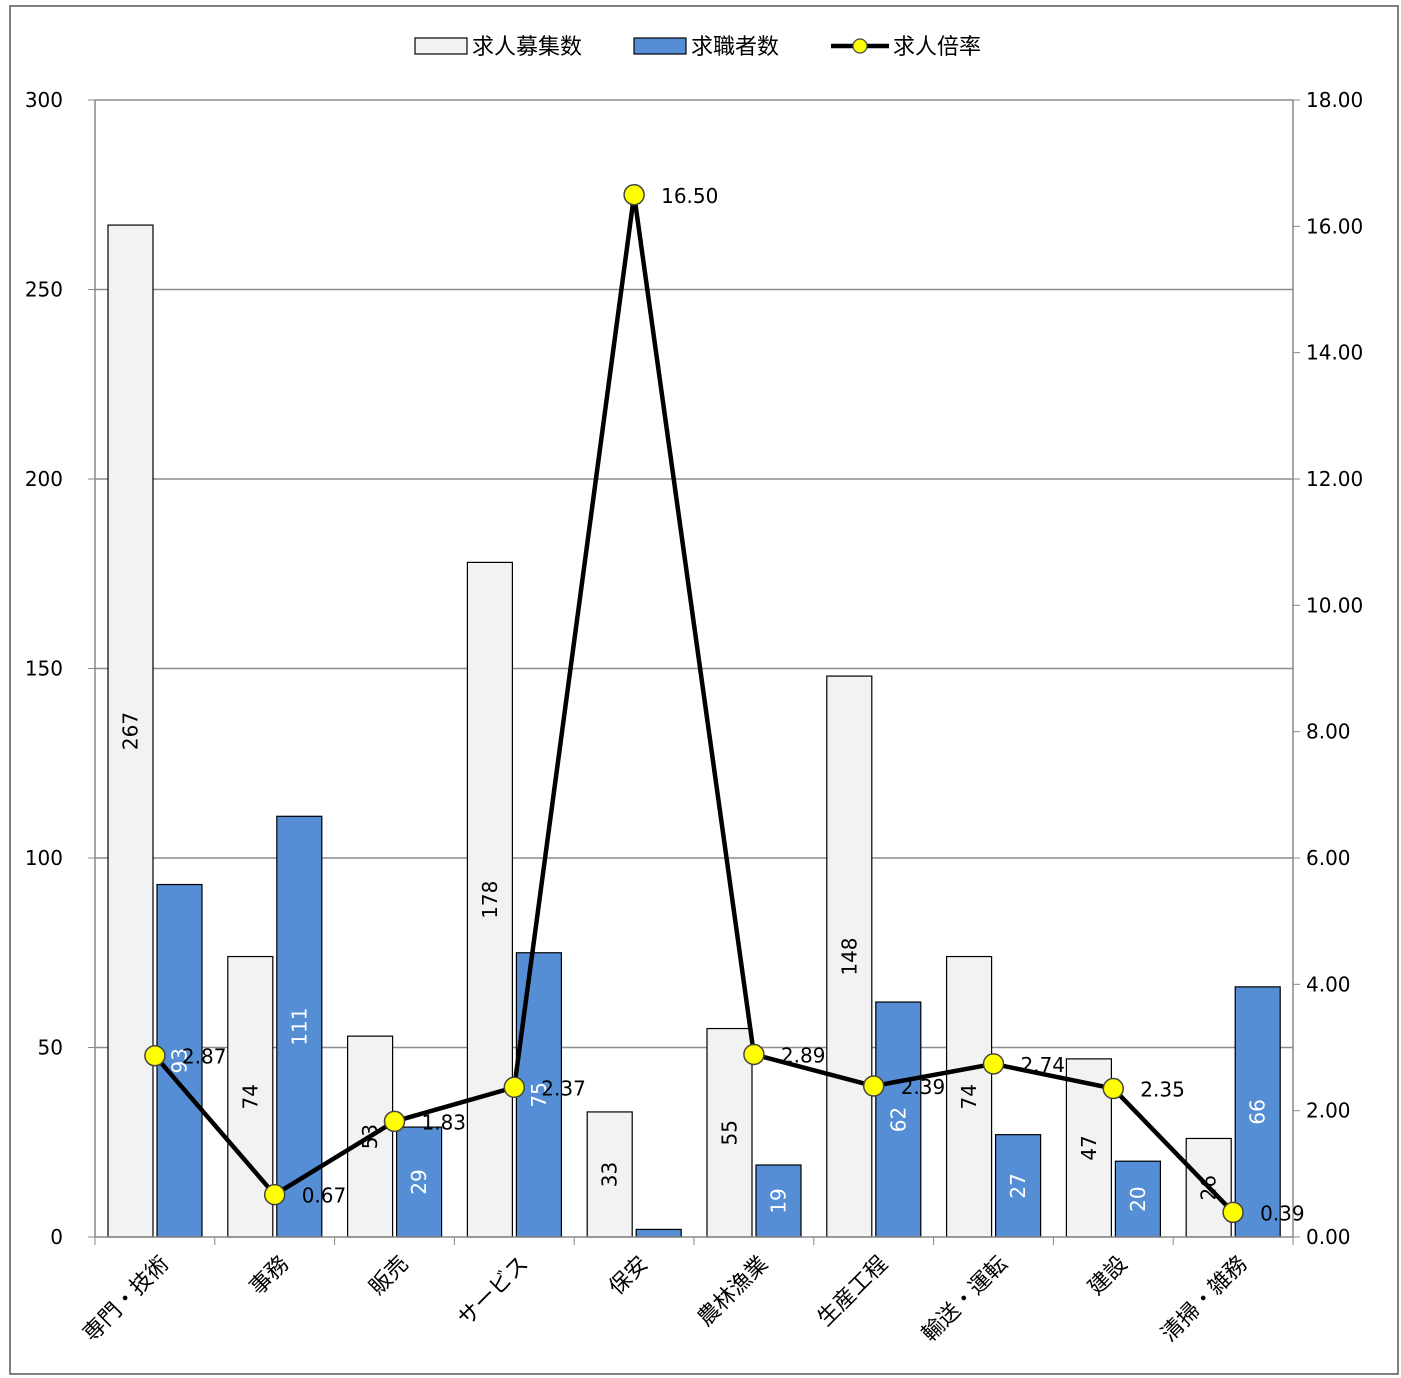 This screenshot has width=1401, height=1378. Describe the element at coordinates (1209, 1187) in the screenshot. I see `bar-value-label-openings: 26` at that location.